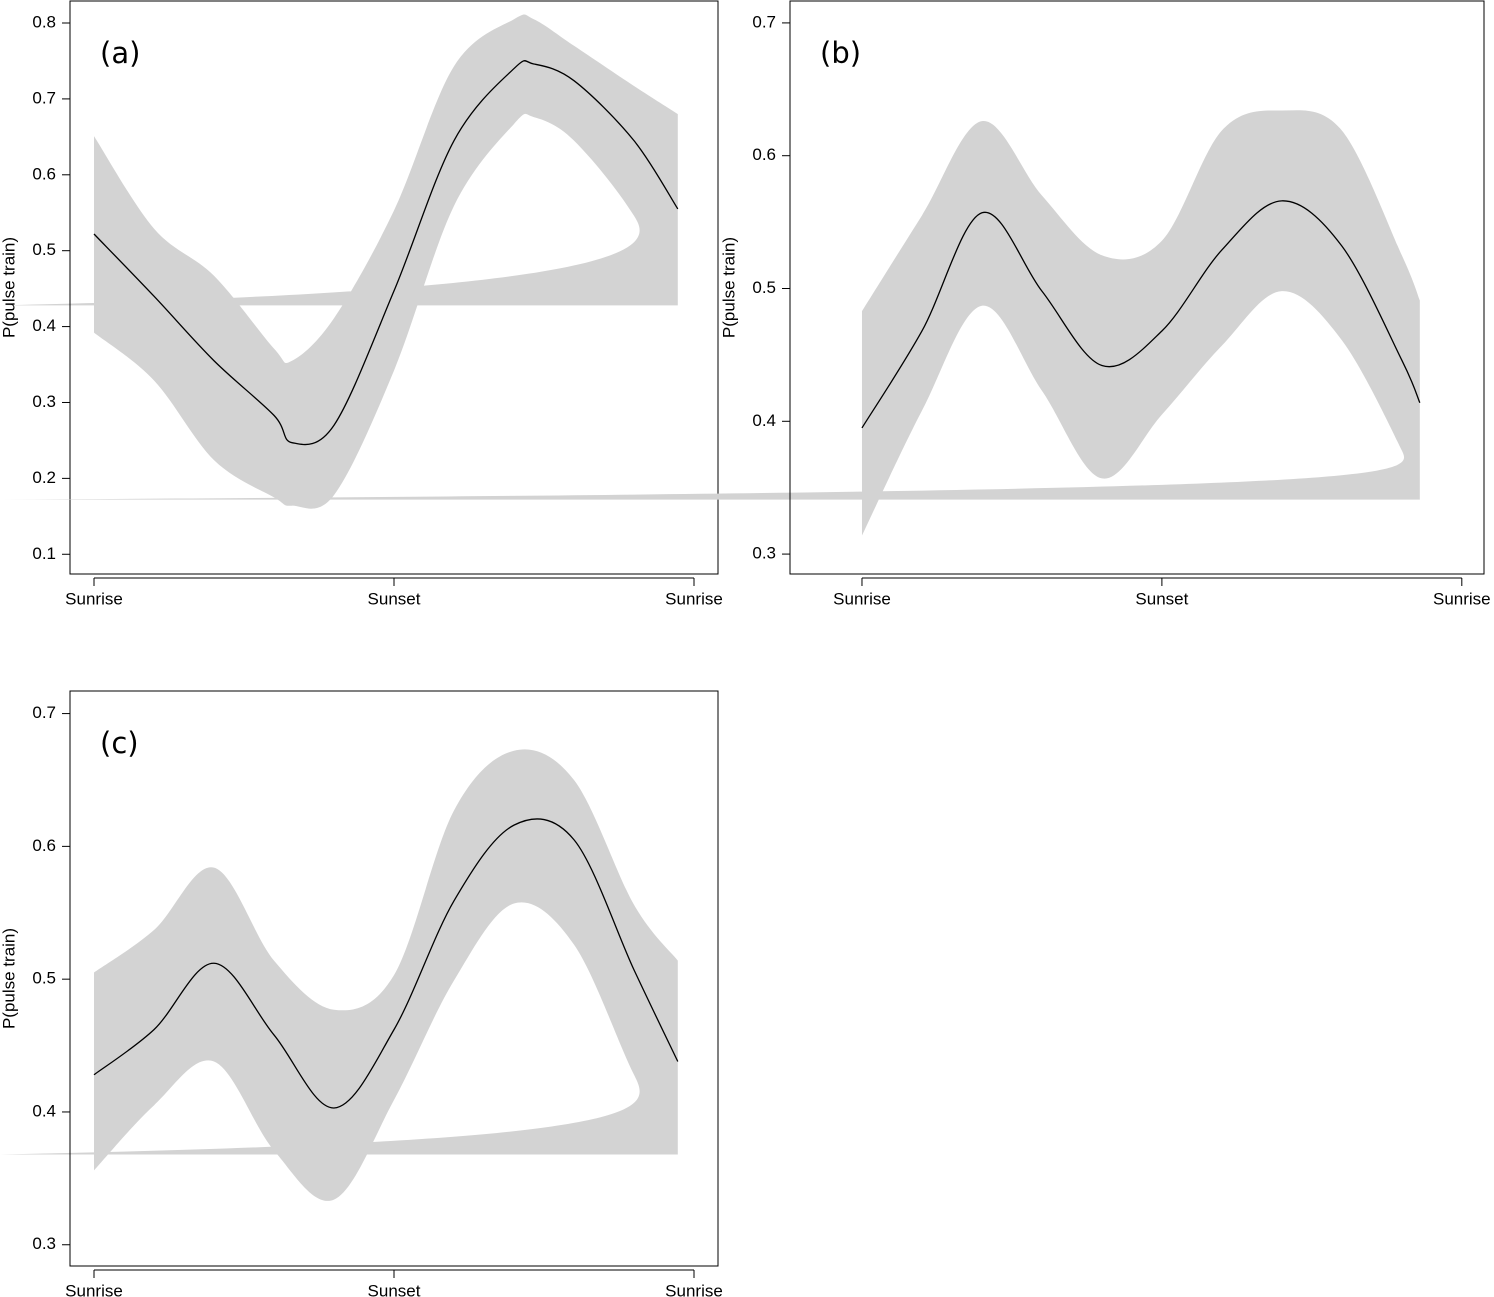 The height and width of the screenshot is (1297, 1494). I want to click on y-tick-label: 0.8, so click(44, 21).